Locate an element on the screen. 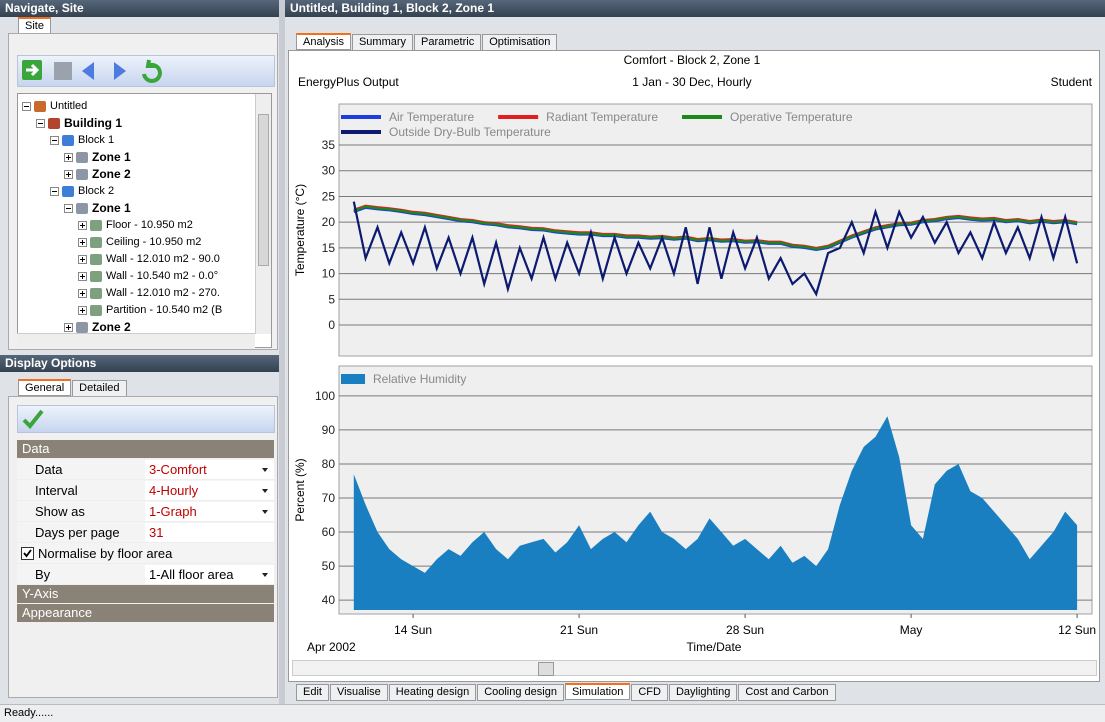  apply-button is located at coordinates (33, 419).